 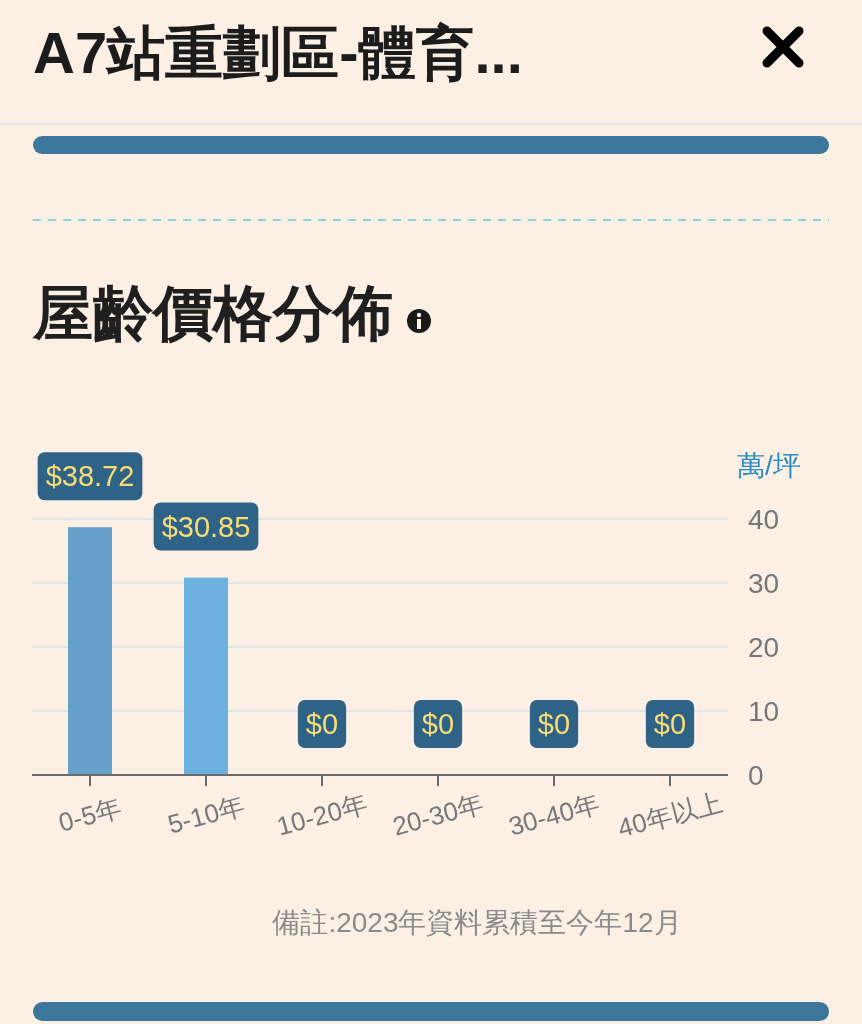 What do you see at coordinates (322, 815) in the screenshot?
I see `xtick: 10-20年` at bounding box center [322, 815].